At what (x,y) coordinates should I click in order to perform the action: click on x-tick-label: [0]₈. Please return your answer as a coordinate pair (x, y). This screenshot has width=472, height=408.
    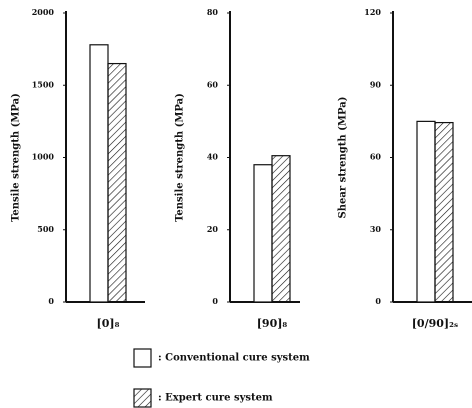
    Looking at the image, I should click on (108, 323).